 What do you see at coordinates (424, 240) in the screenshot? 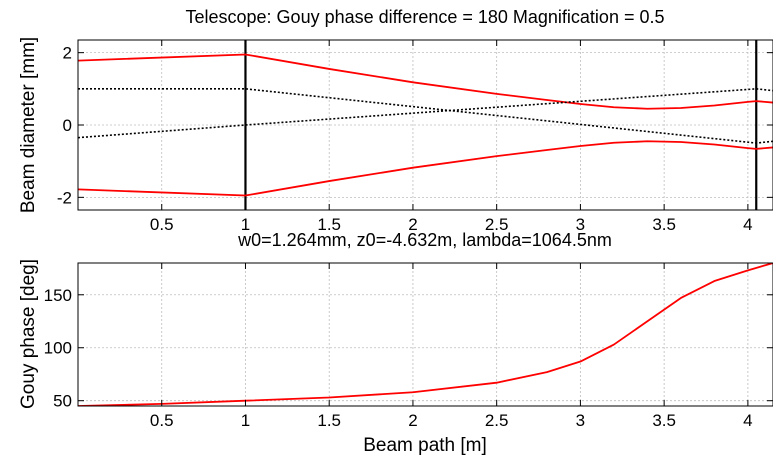
I see `bottom-chart-title: w0=1.264mm, z0=-4.632m, lambda=1064.5nm` at bounding box center [424, 240].